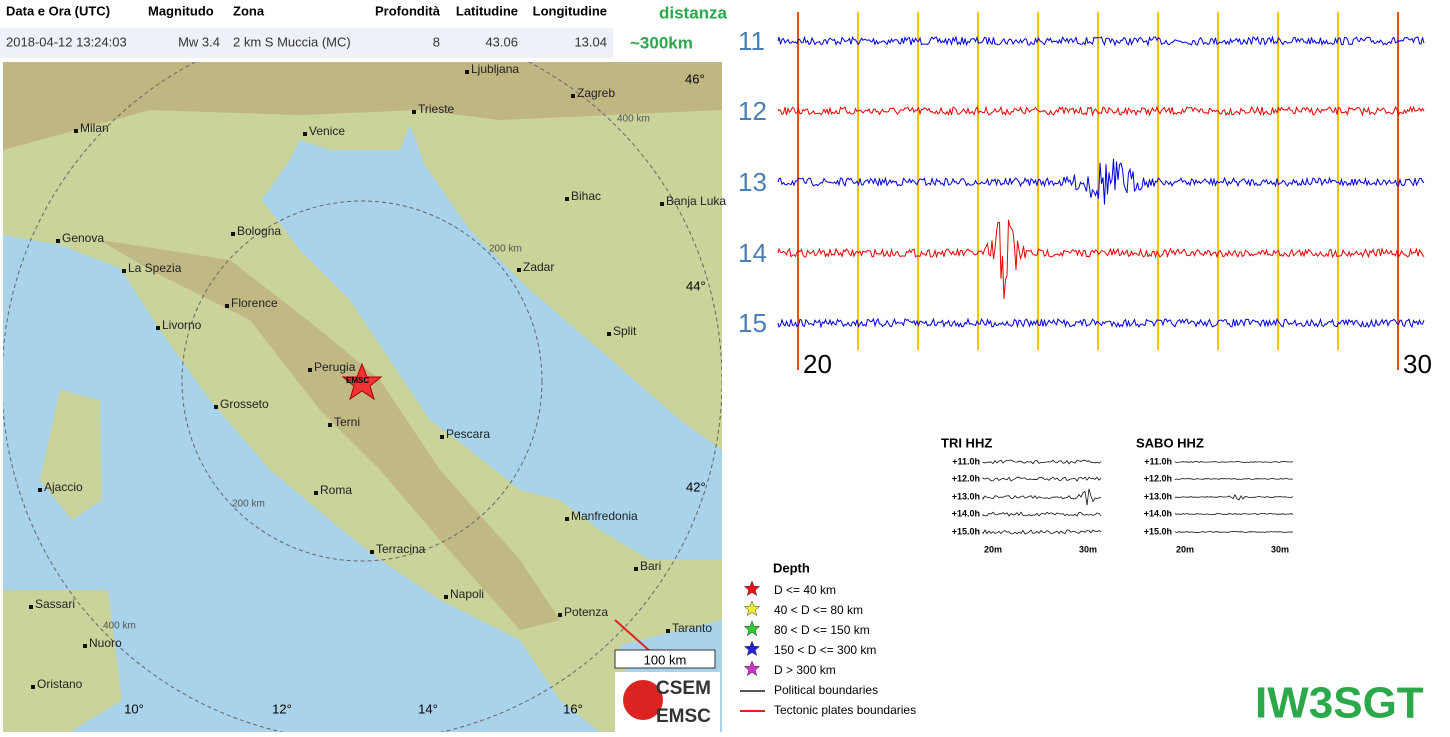 The width and height of the screenshot is (1450, 737). What do you see at coordinates (752, 323) in the screenshot?
I see `hour-label: 15` at bounding box center [752, 323].